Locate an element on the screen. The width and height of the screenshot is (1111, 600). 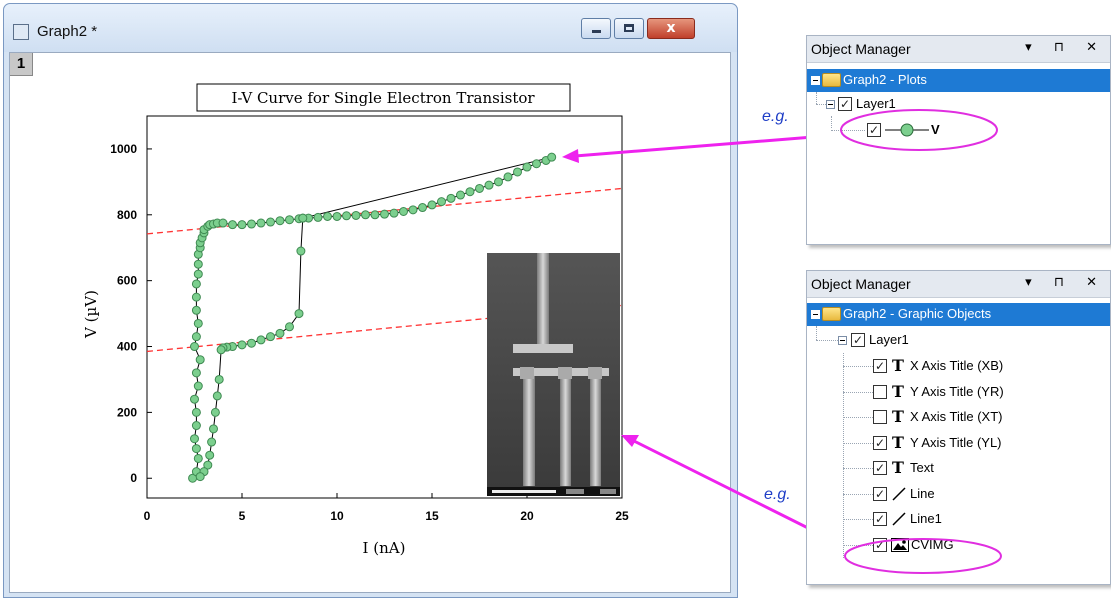
minimize-button is located at coordinates (596, 28).